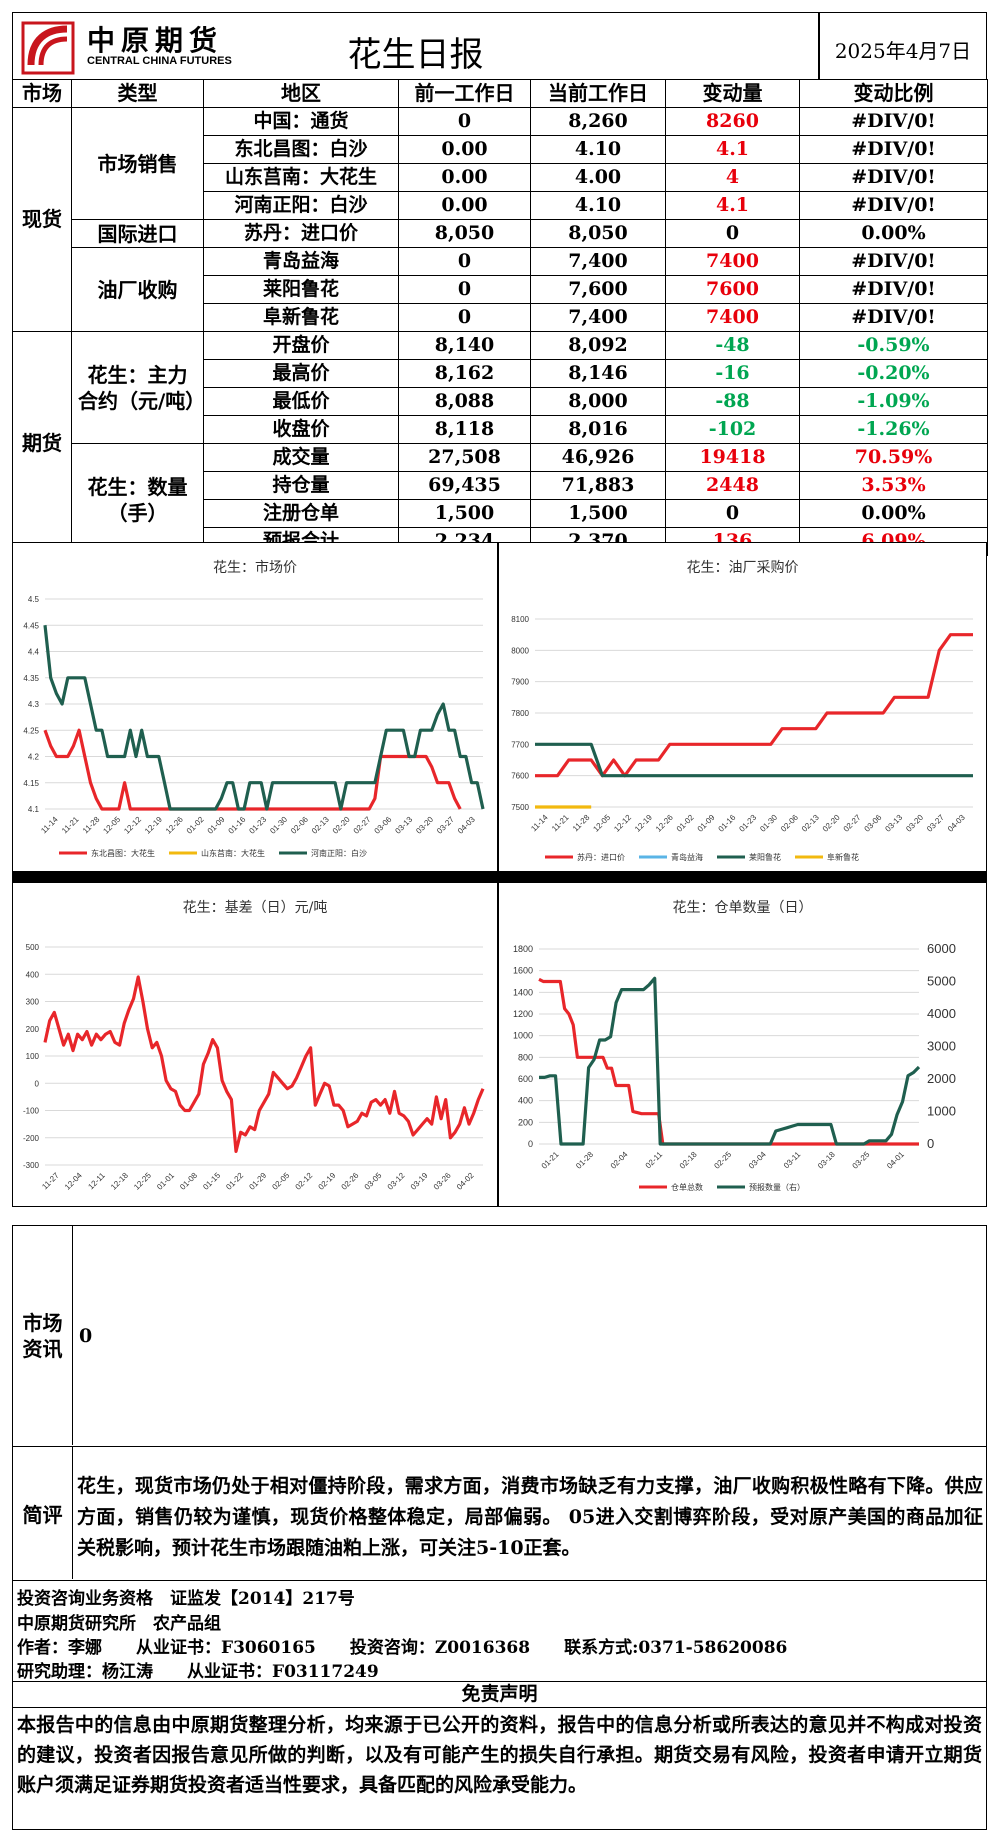  Describe the element at coordinates (257, 824) in the screenshot. I see `x-tick-label: 01-23` at that location.